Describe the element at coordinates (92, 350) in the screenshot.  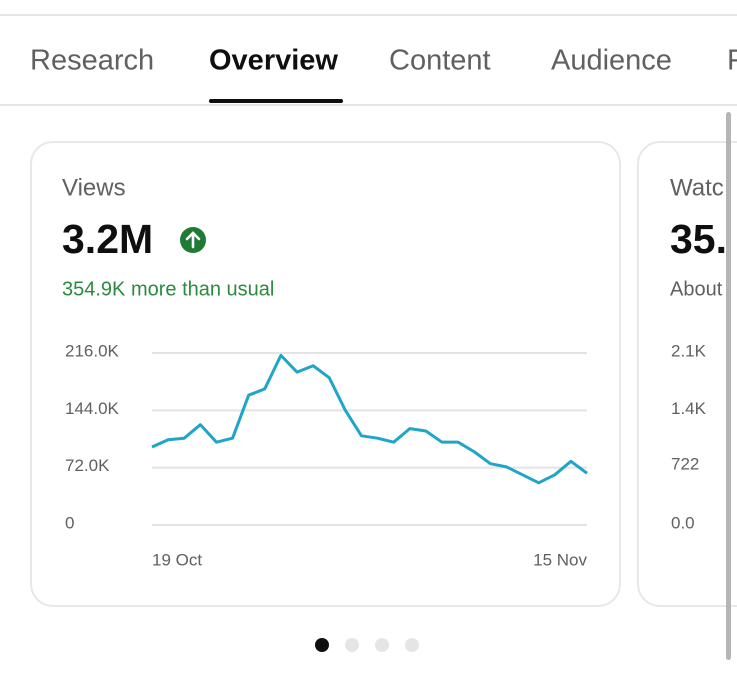
I see `y-tick-label: 216.0K` at that location.